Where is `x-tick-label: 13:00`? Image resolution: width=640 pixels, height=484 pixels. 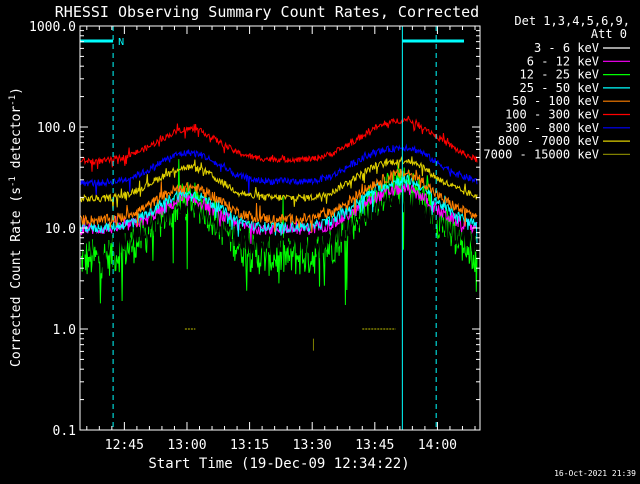 x-tick-label: 13:00 is located at coordinates (186, 445).